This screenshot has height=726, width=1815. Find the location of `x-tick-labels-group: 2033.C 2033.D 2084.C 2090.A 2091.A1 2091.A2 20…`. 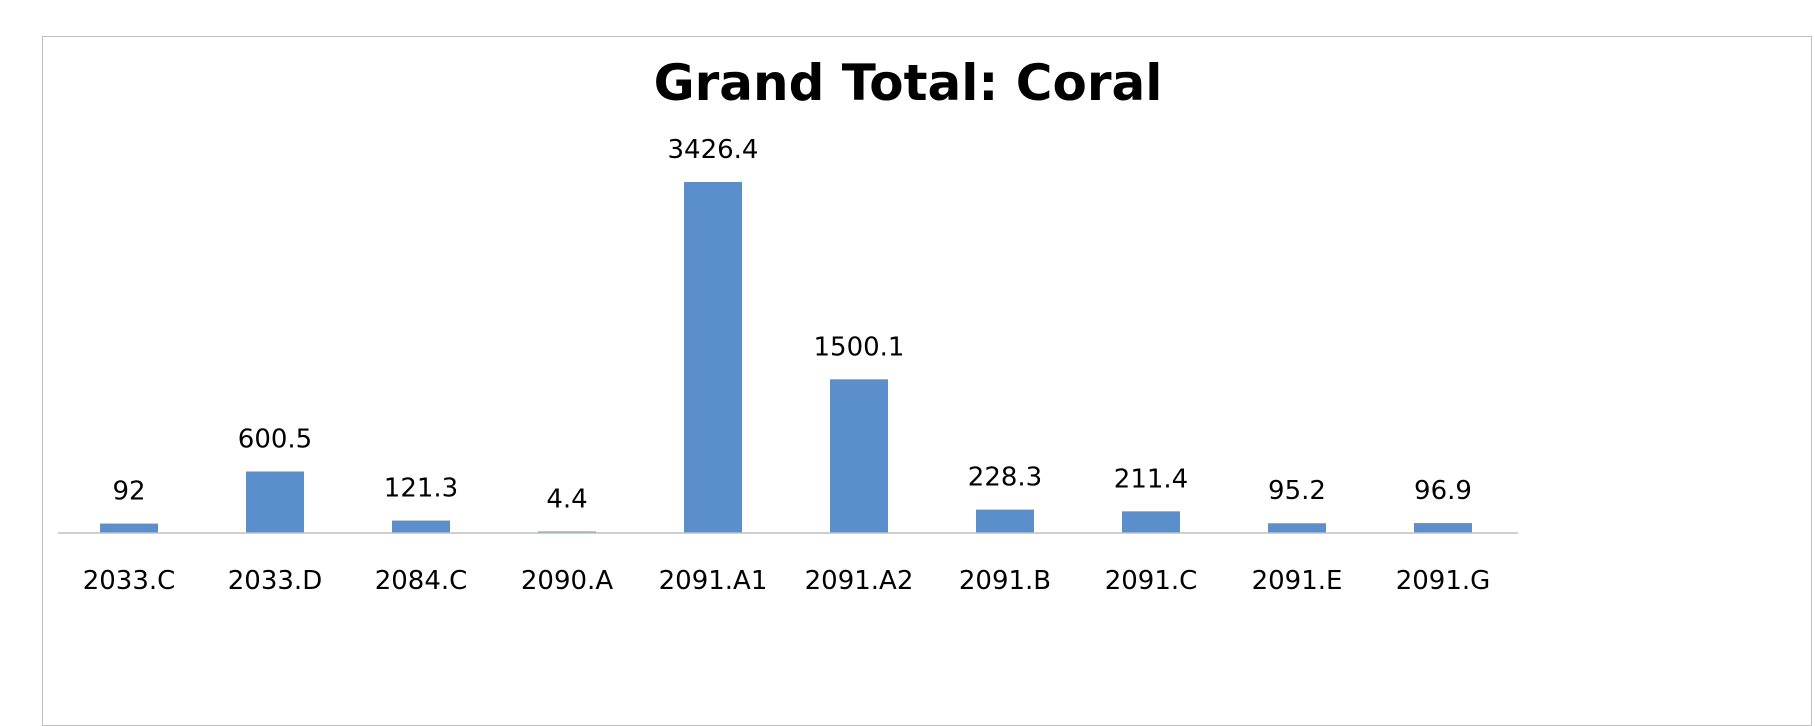

x-tick-labels-group: 2033.C 2033.D 2084.C 2090.A 2091.A1 2091.A2 20… is located at coordinates (787, 581).